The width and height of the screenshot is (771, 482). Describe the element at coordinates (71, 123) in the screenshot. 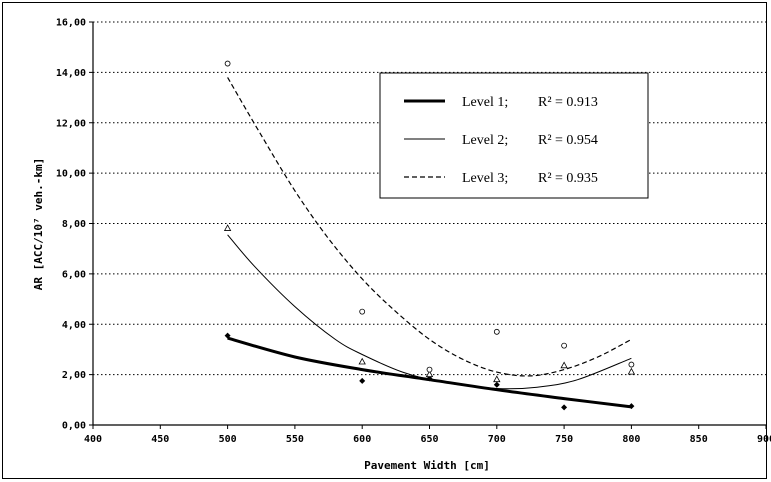

I see `y-tick-label: 12,00` at that location.